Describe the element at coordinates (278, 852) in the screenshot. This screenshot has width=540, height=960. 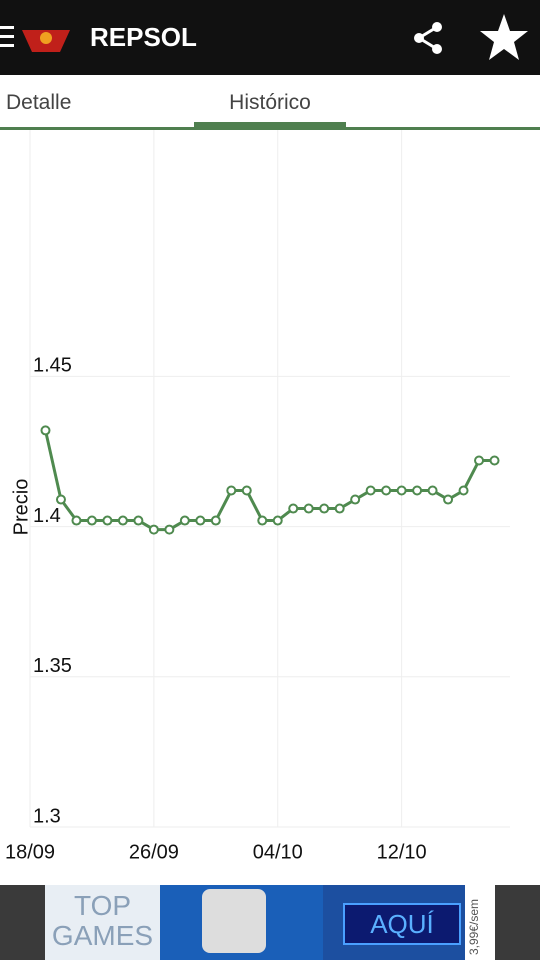
I see `x-tick-label: 04/10` at that location.